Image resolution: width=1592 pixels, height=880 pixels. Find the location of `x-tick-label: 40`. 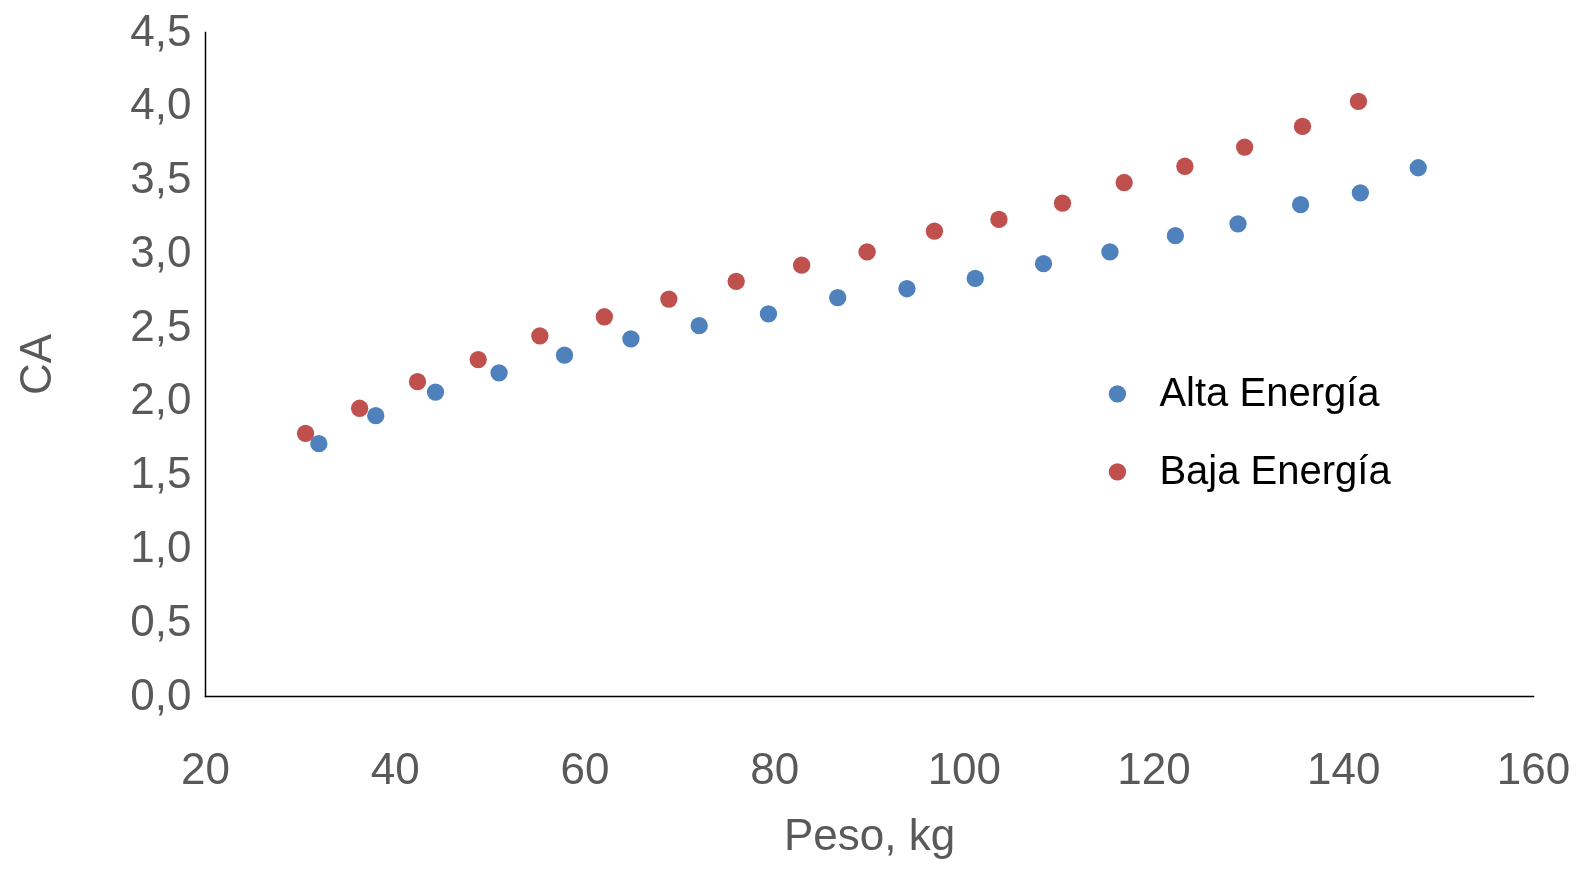

x-tick-label: 40 is located at coordinates (395, 768).